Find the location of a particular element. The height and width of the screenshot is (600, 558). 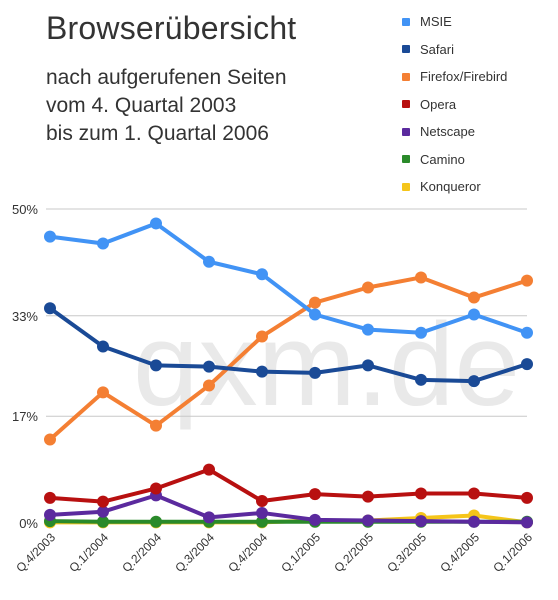

series-netscape is located at coordinates (288, 509).